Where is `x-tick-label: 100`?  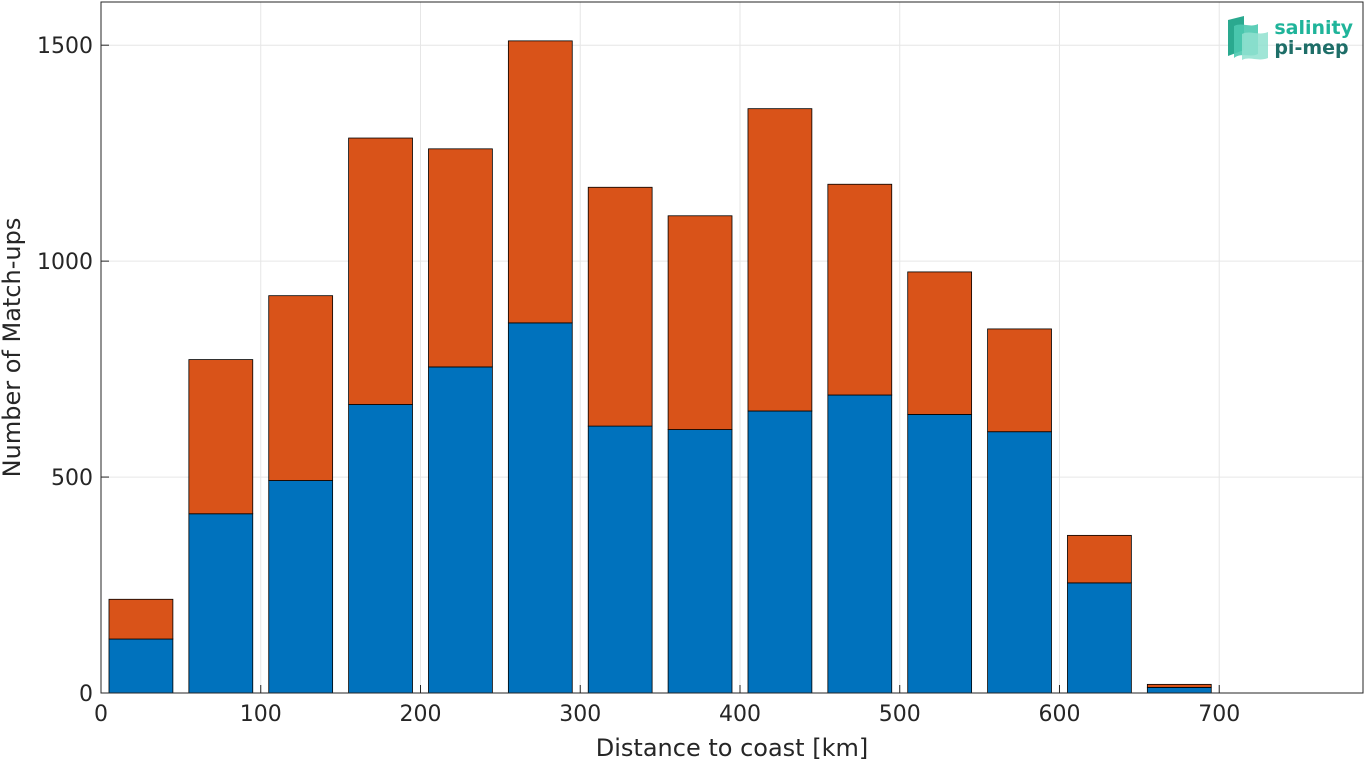 x-tick-label: 100 is located at coordinates (261, 714).